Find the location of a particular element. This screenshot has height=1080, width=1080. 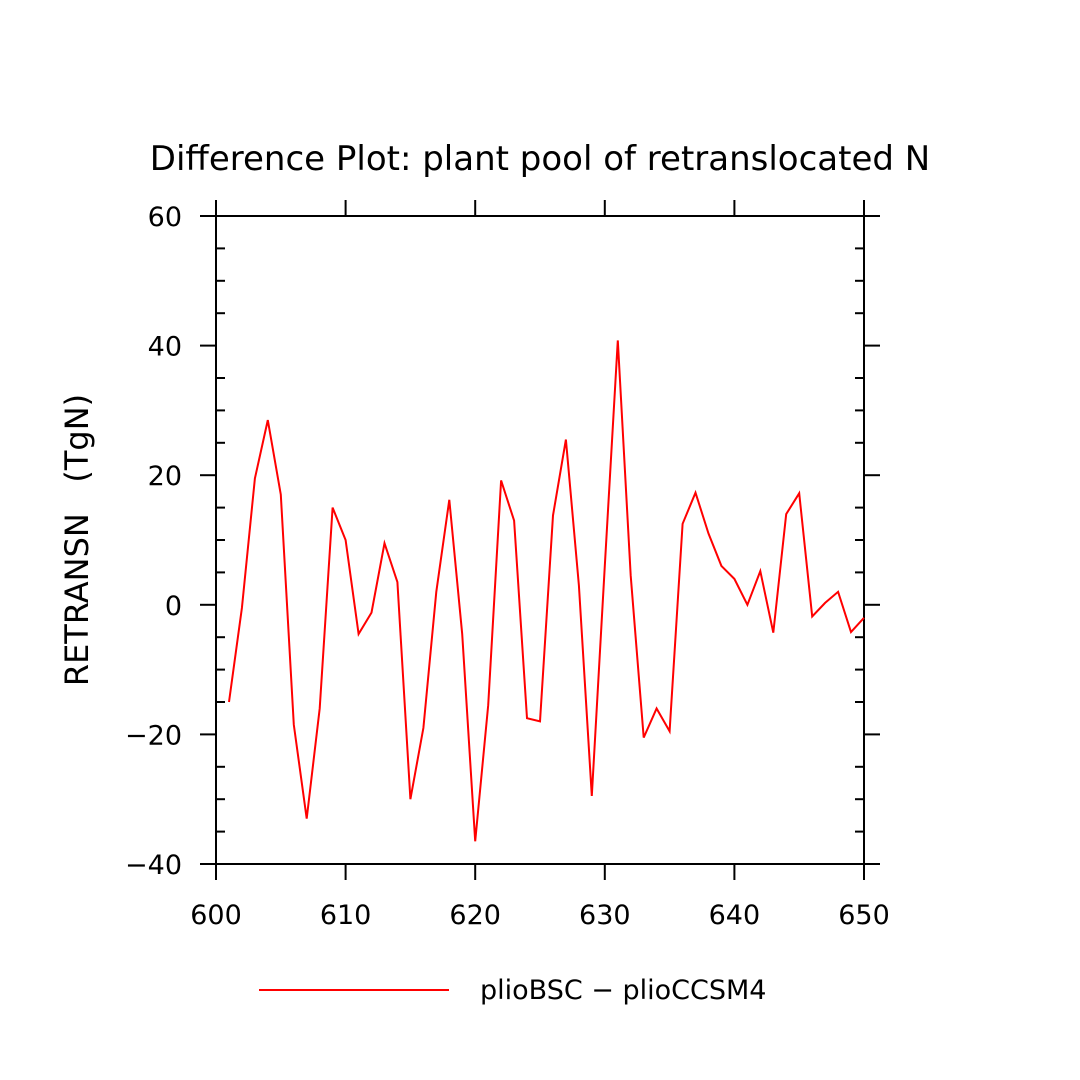

x-tick-label: 640 is located at coordinates (735, 915).